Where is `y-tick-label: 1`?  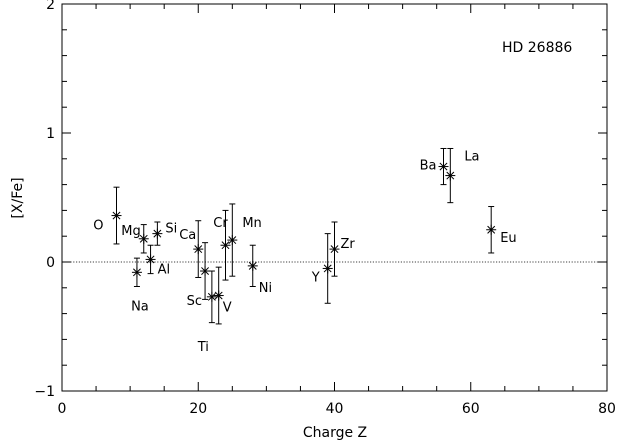 y-tick-label: 1 is located at coordinates (50, 134).